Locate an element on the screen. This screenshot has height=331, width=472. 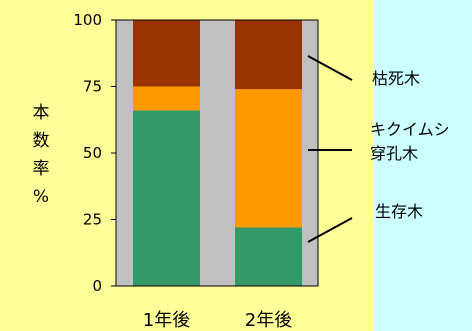
legend-dead-leader-line is located at coordinates (330, 68).